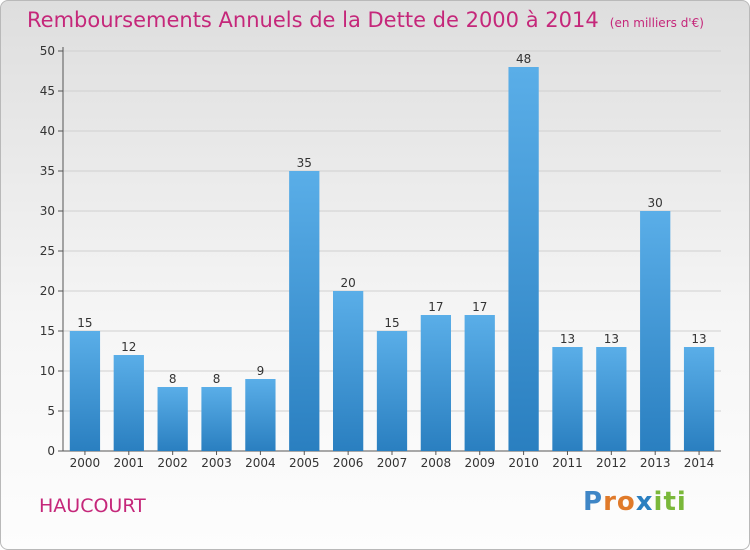  I want to click on x-tick-label-2014: 2014, so click(699, 463).